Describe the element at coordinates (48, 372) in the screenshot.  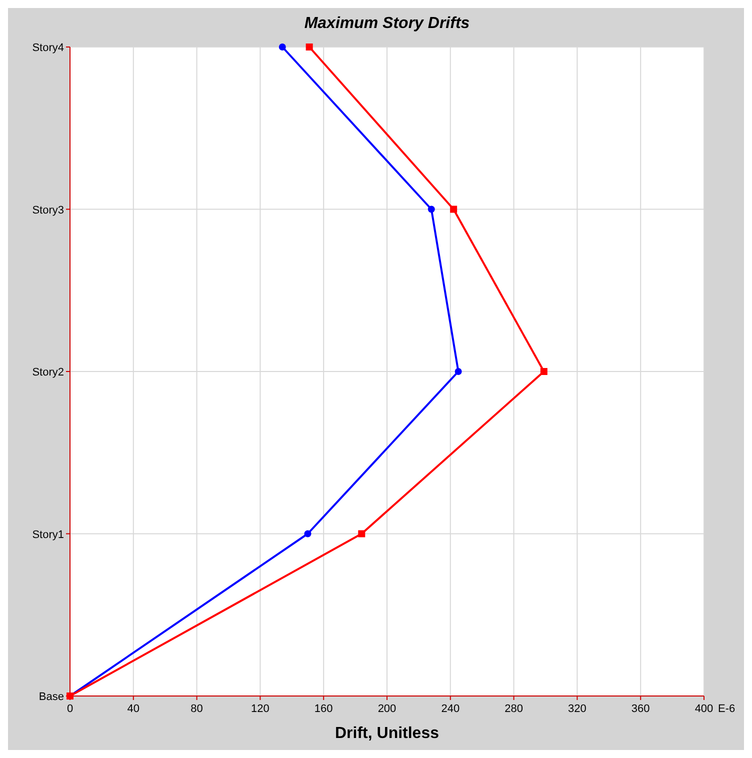
I see `y-tick-label: Story2` at that location.